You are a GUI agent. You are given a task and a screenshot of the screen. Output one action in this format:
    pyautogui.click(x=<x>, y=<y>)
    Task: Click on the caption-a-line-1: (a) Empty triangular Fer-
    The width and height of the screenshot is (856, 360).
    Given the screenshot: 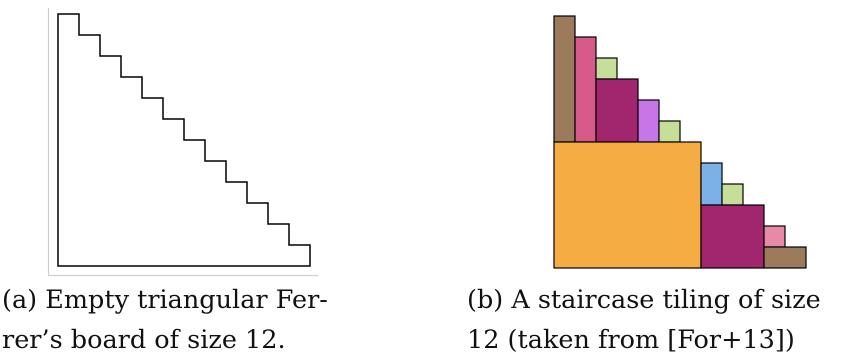 What is the action you would take?
    pyautogui.click(x=165, y=300)
    